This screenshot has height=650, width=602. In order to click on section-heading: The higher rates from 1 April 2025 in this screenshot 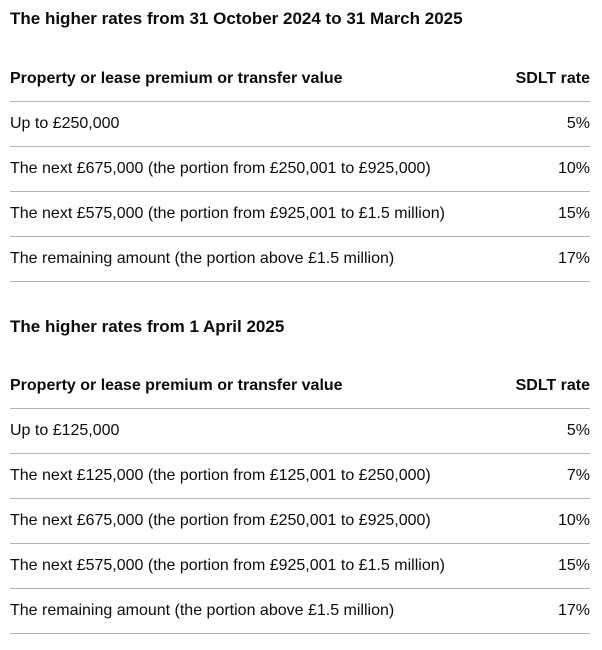, I will do `click(147, 326)`.